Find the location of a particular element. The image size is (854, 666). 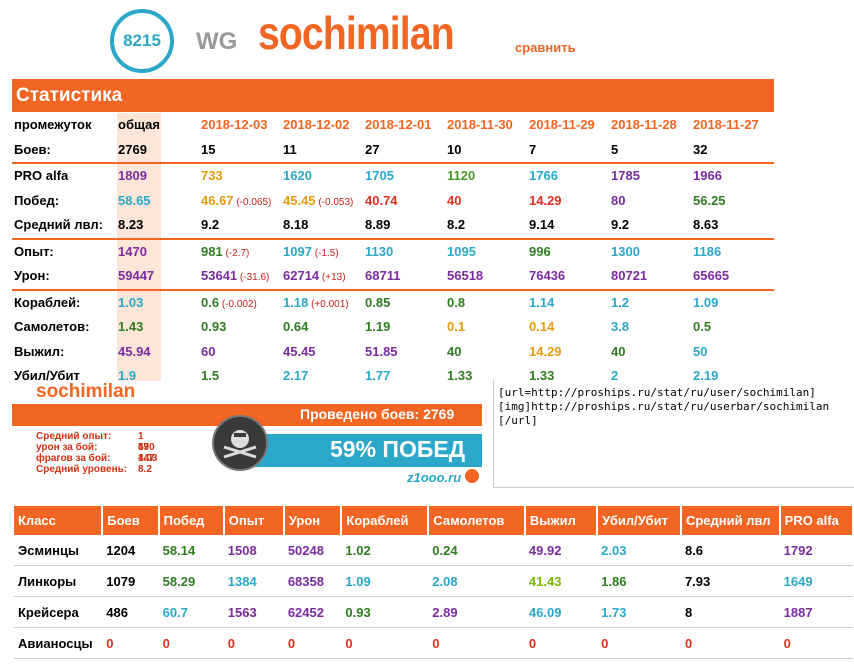

class-table-cell: 50248 is located at coordinates (312, 550).